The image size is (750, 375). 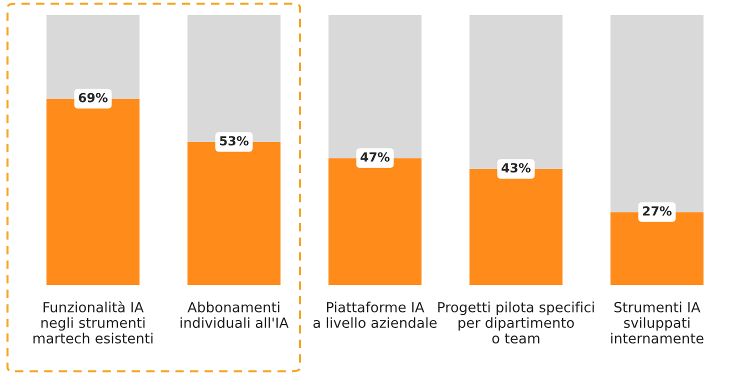 I want to click on x-tick-label: Progetti pilota specifici per dipartimento o team, so click(x=516, y=323).